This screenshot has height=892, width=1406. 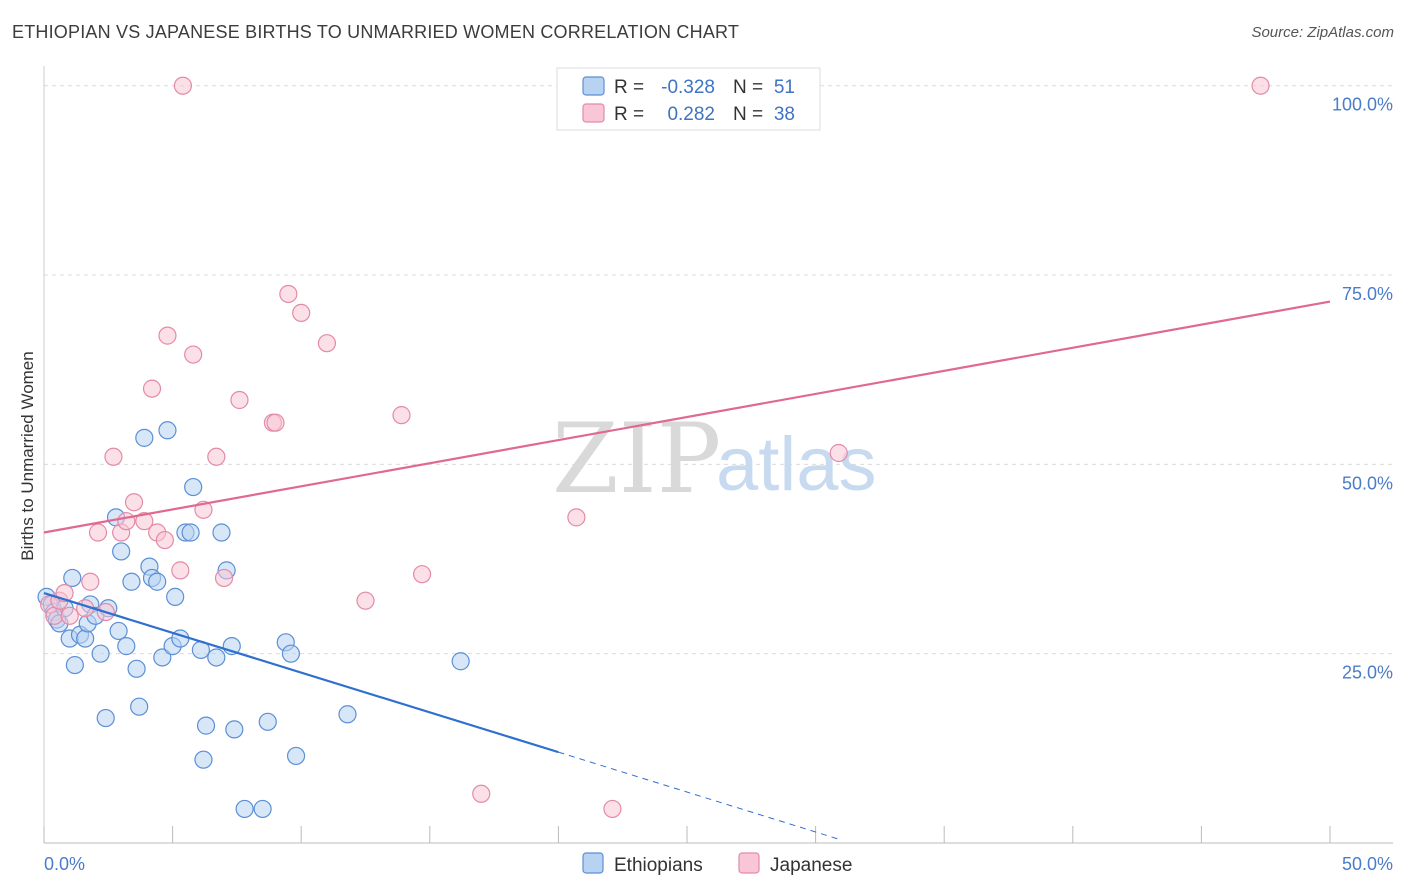 What do you see at coordinates (700, 796) in the screenshot?
I see `ethiopians-trendline-extension` at bounding box center [700, 796].